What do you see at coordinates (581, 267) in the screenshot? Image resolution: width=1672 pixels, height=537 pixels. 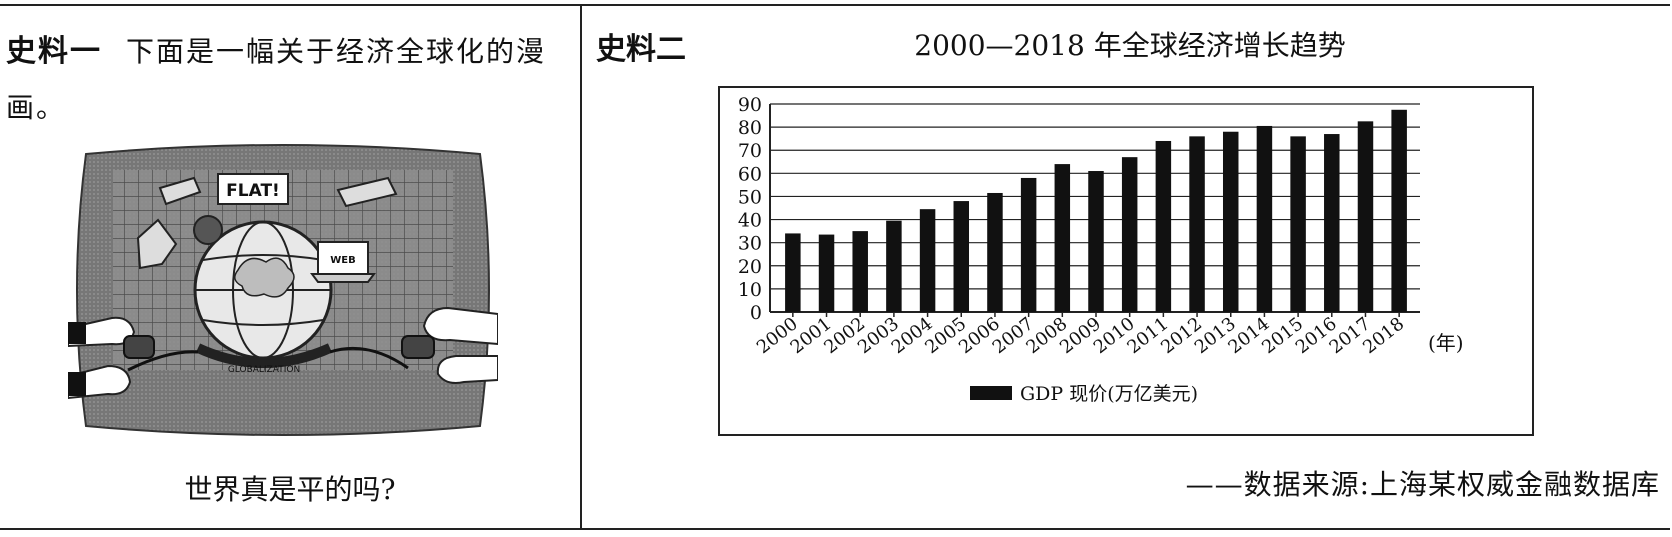 I see `column-divider` at bounding box center [581, 267].